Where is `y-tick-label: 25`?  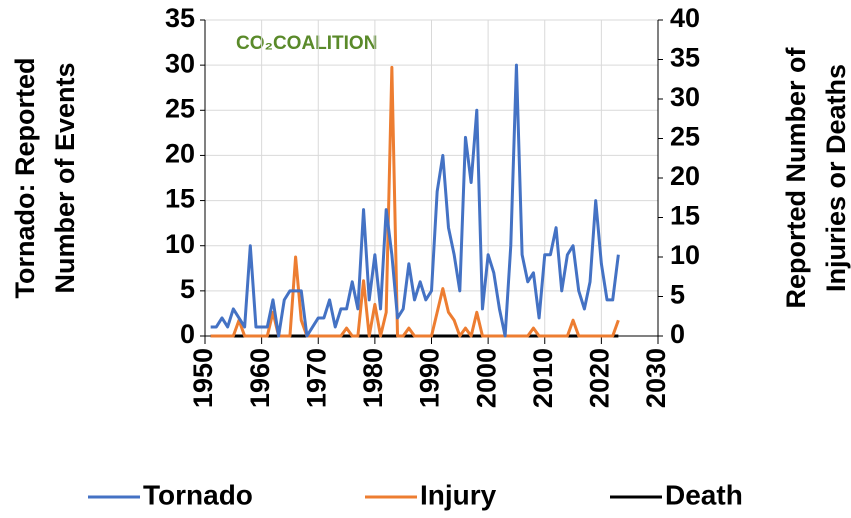
y-tick-label: 25 is located at coordinates (180, 108).